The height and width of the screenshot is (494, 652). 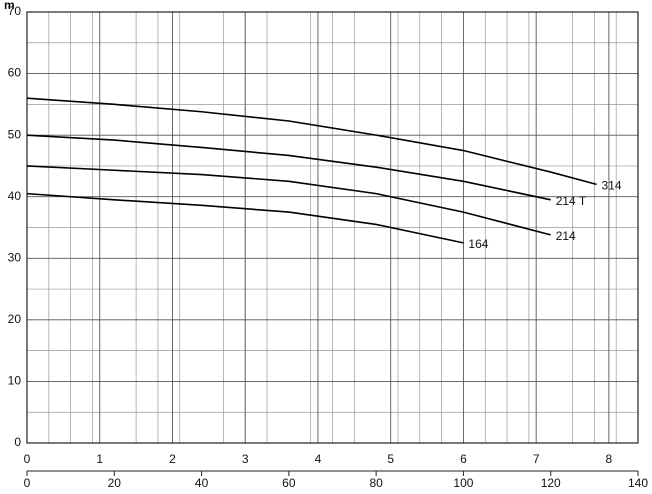 What do you see at coordinates (638, 483) in the screenshot?
I see `x-tick-label: 140` at bounding box center [638, 483].